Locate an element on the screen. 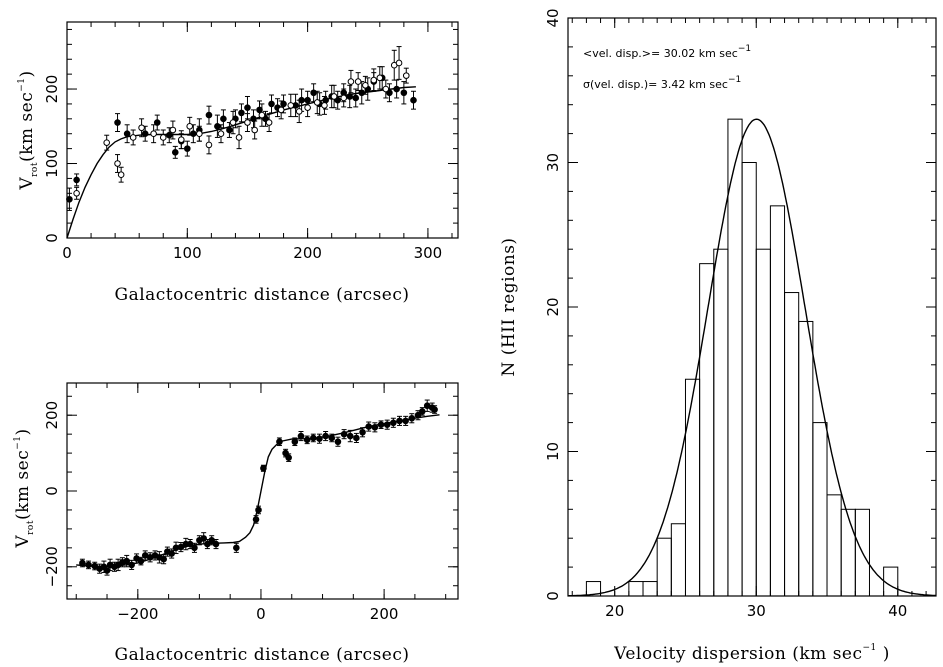 The image size is (943, 667). bottom-y-tick-label: −200 is located at coordinates (52, 566).